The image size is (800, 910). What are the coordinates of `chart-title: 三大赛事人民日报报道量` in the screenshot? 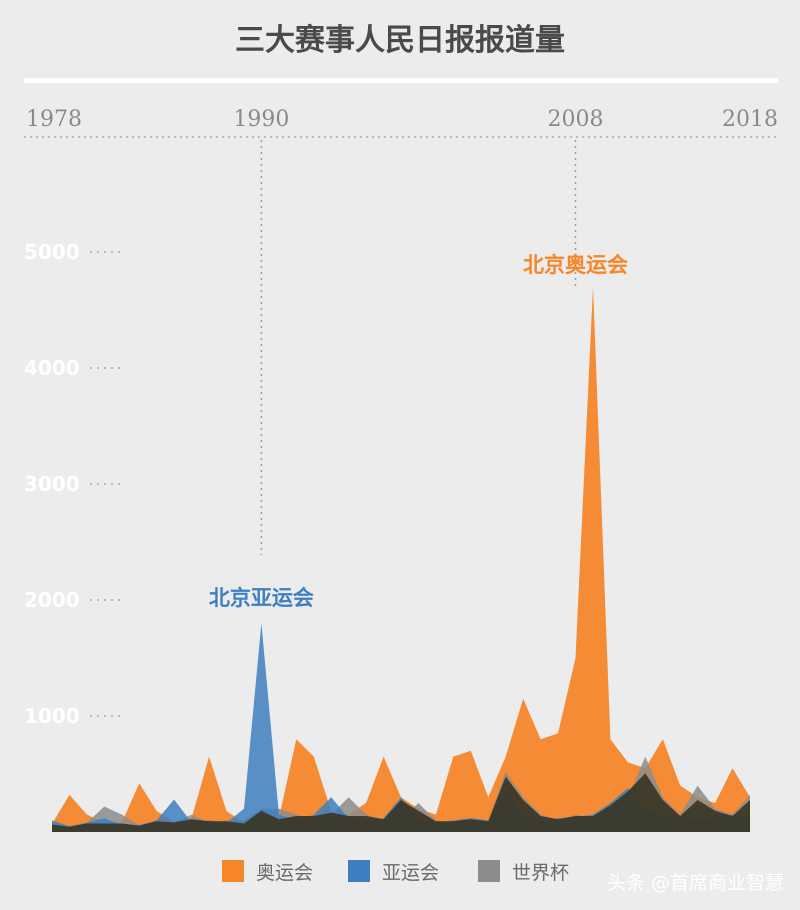 It's located at (400, 40).